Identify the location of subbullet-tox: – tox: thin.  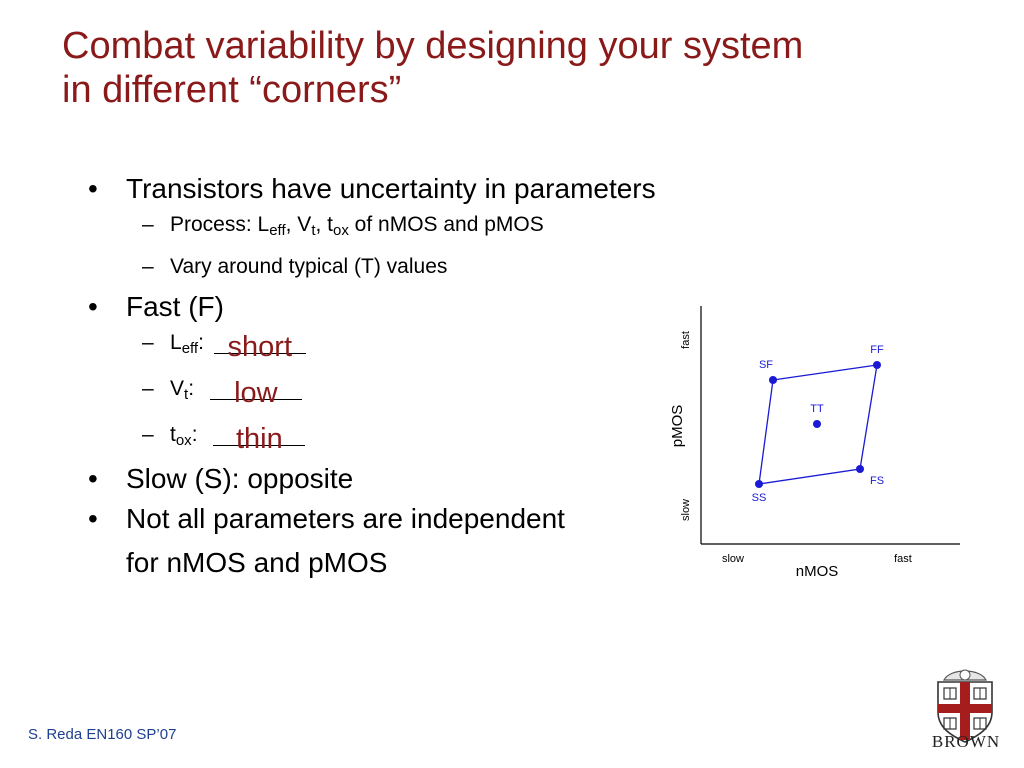
(388, 438).